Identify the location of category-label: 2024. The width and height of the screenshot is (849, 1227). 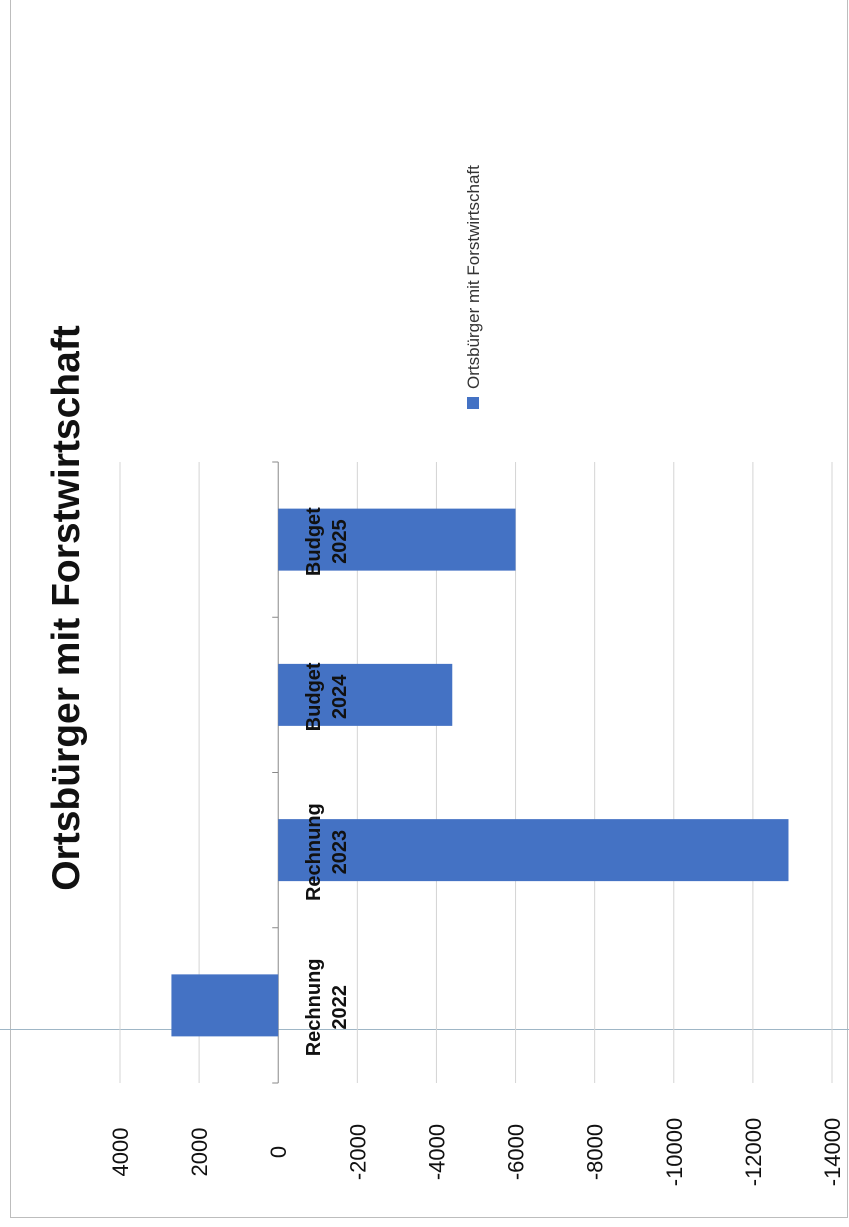
(340, 696).